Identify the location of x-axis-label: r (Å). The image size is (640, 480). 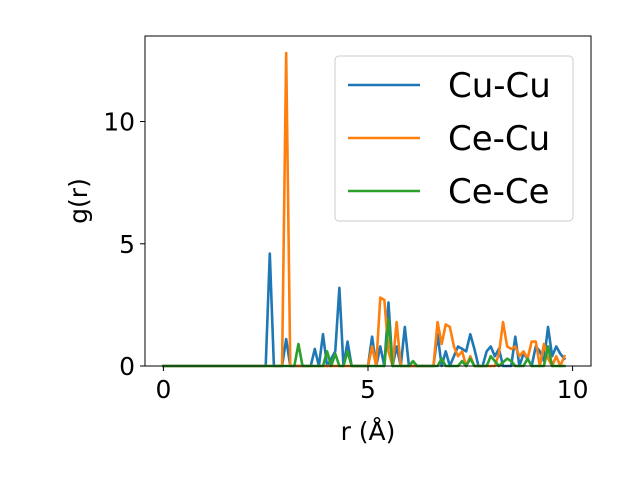
(368, 431).